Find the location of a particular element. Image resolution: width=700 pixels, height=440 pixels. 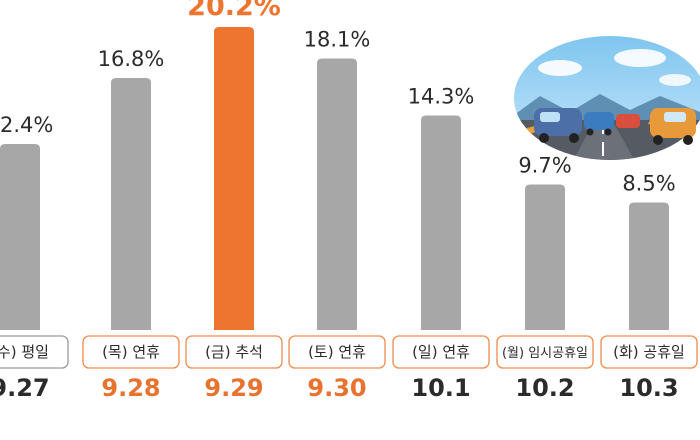

value-label: 9.7% is located at coordinates (544, 166).